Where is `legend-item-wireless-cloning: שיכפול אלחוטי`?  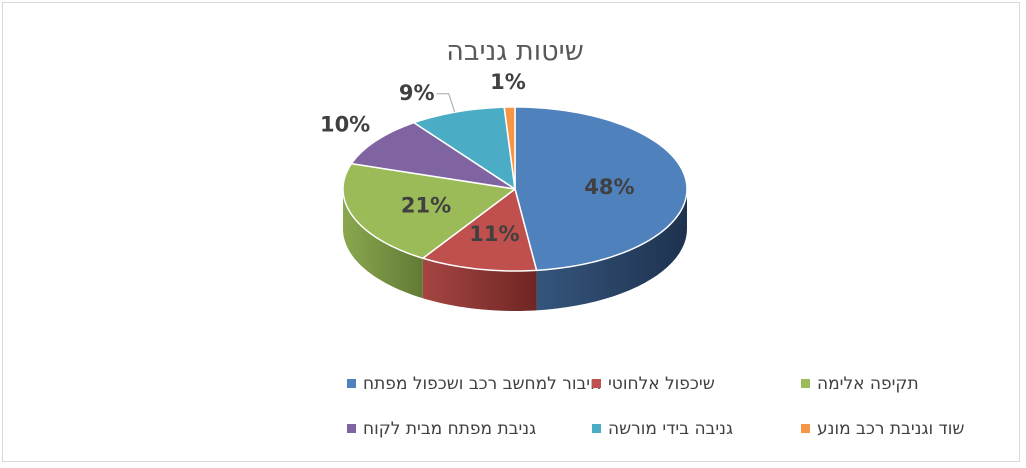
legend-item-wireless-cloning: שיכפול אלחוטי is located at coordinates (653, 384).